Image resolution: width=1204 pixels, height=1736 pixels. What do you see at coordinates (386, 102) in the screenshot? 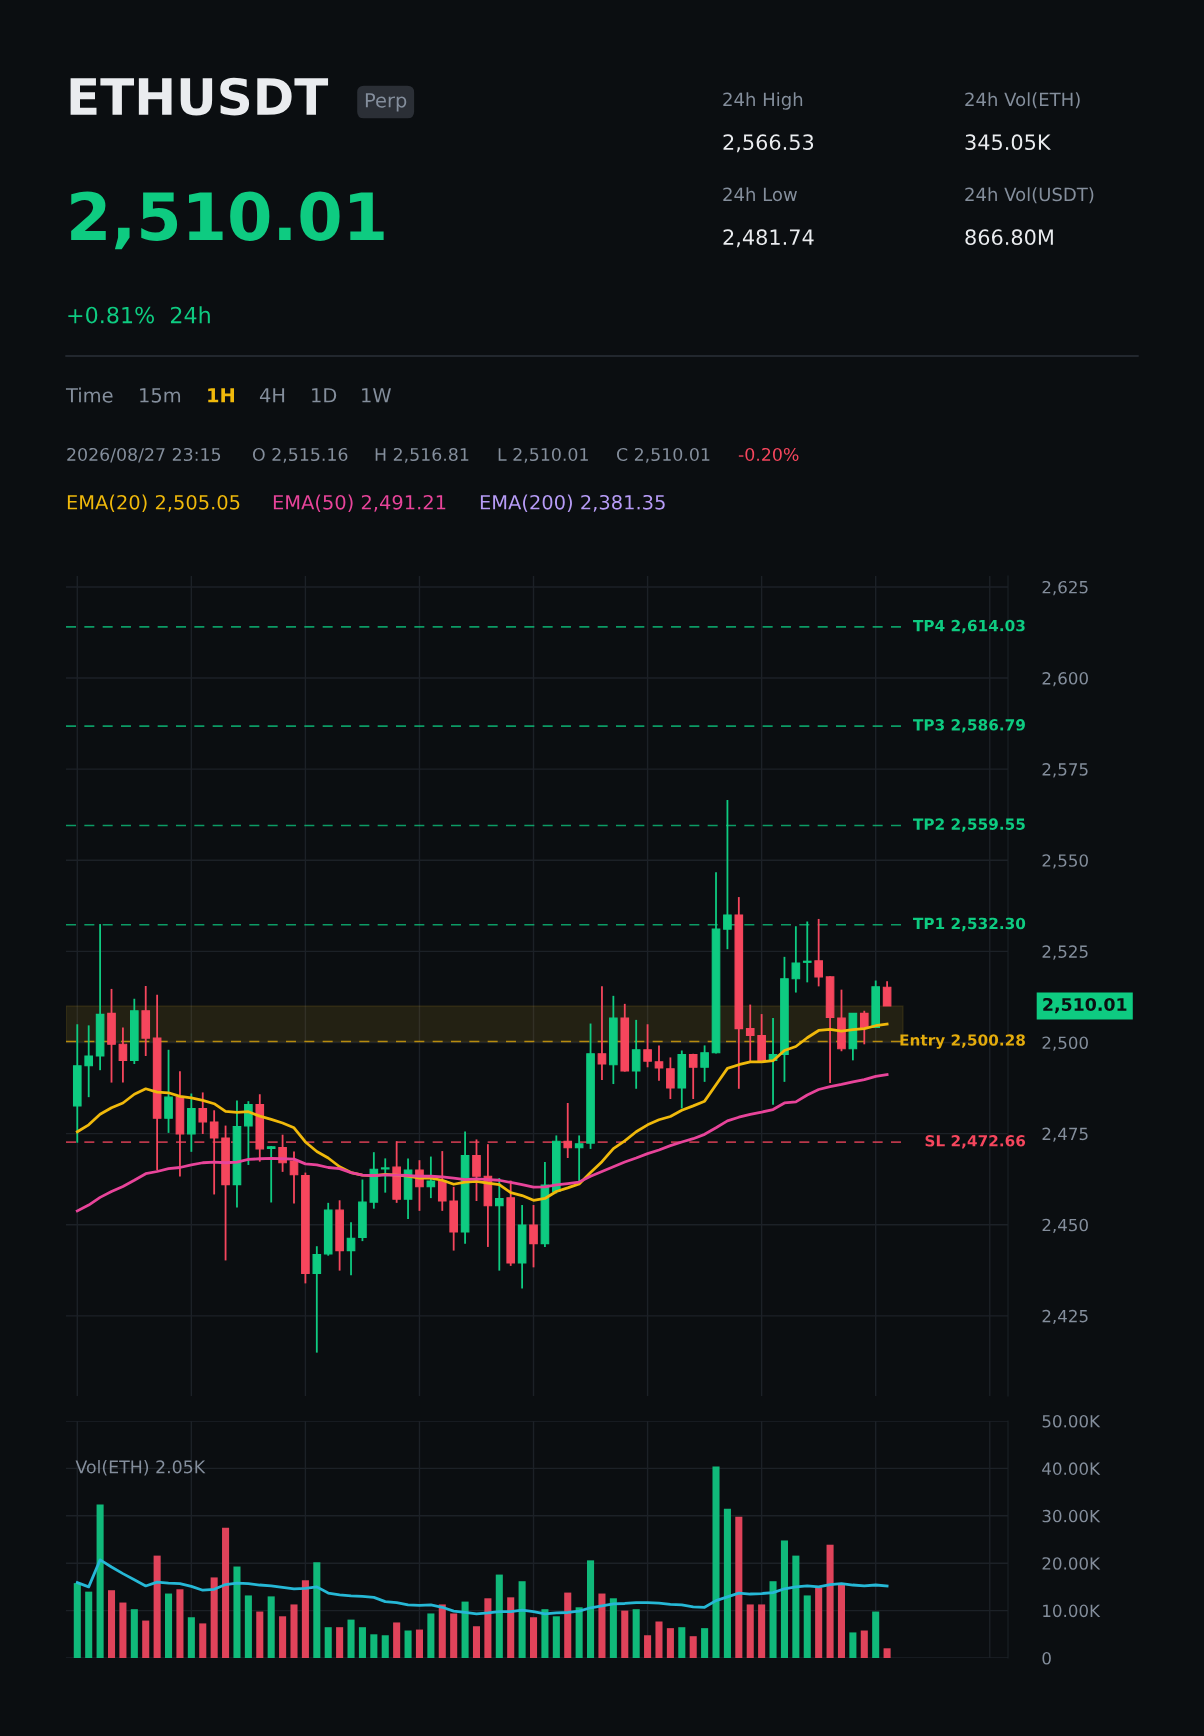
I see `text: Perp` at bounding box center [386, 102].